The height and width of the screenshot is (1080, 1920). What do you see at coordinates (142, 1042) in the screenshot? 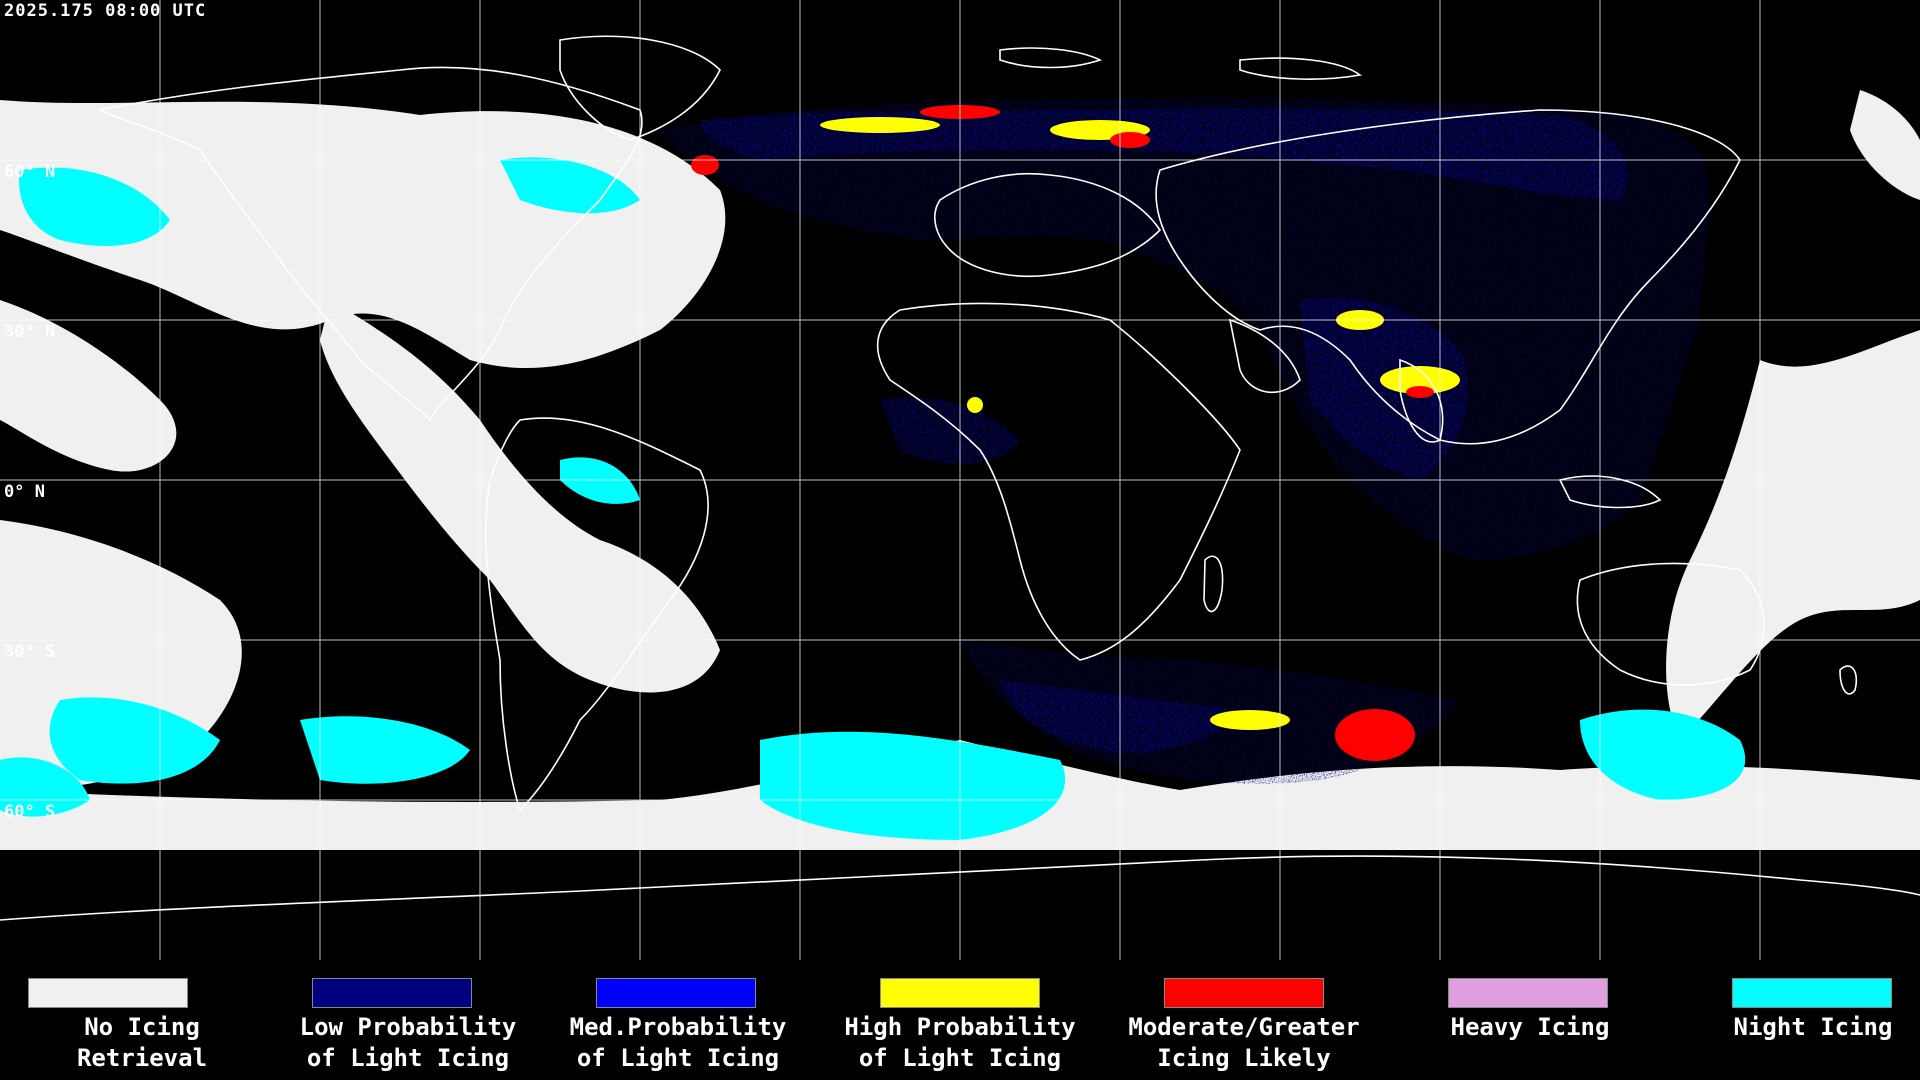
I see `legend-label: No Icing Retrieval` at bounding box center [142, 1042].